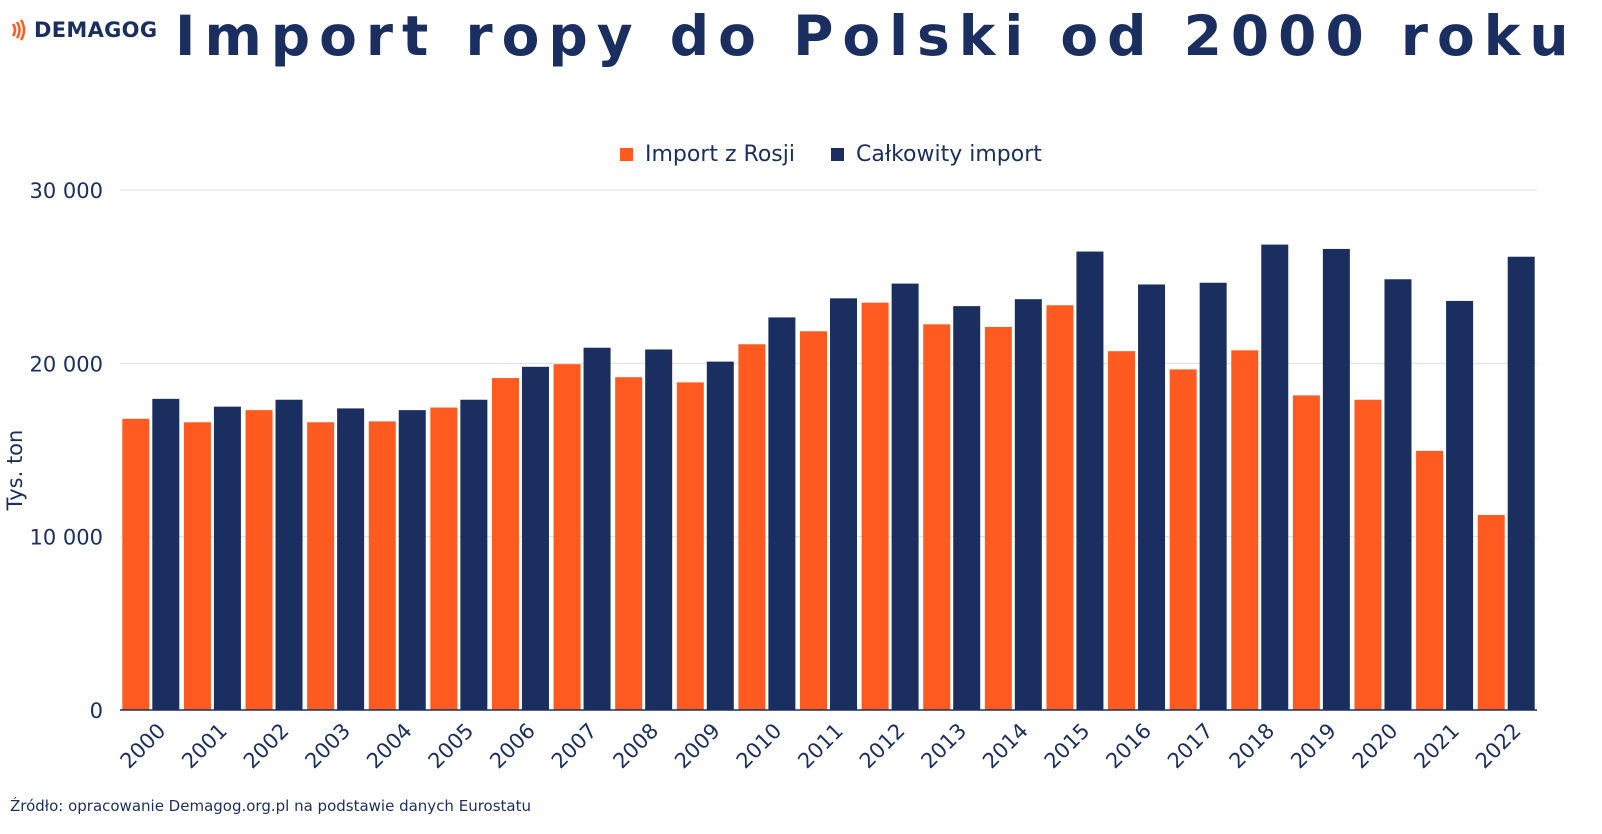  Describe the element at coordinates (574, 746) in the screenshot. I see `x-tick-label: 2007` at that location.